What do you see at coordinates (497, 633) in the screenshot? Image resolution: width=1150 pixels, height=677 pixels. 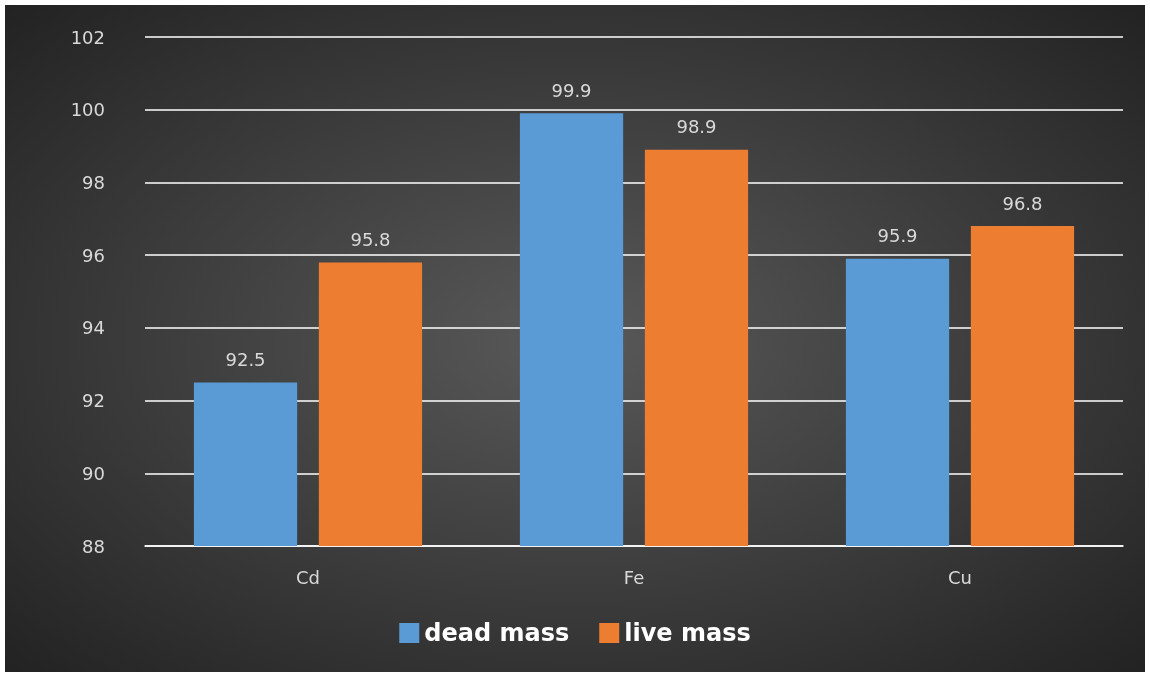 I see `legend-label: dead mass` at bounding box center [497, 633].